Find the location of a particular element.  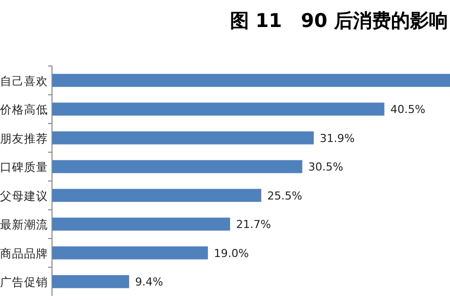

y-tick-label: 父母建议 is located at coordinates (24, 195).